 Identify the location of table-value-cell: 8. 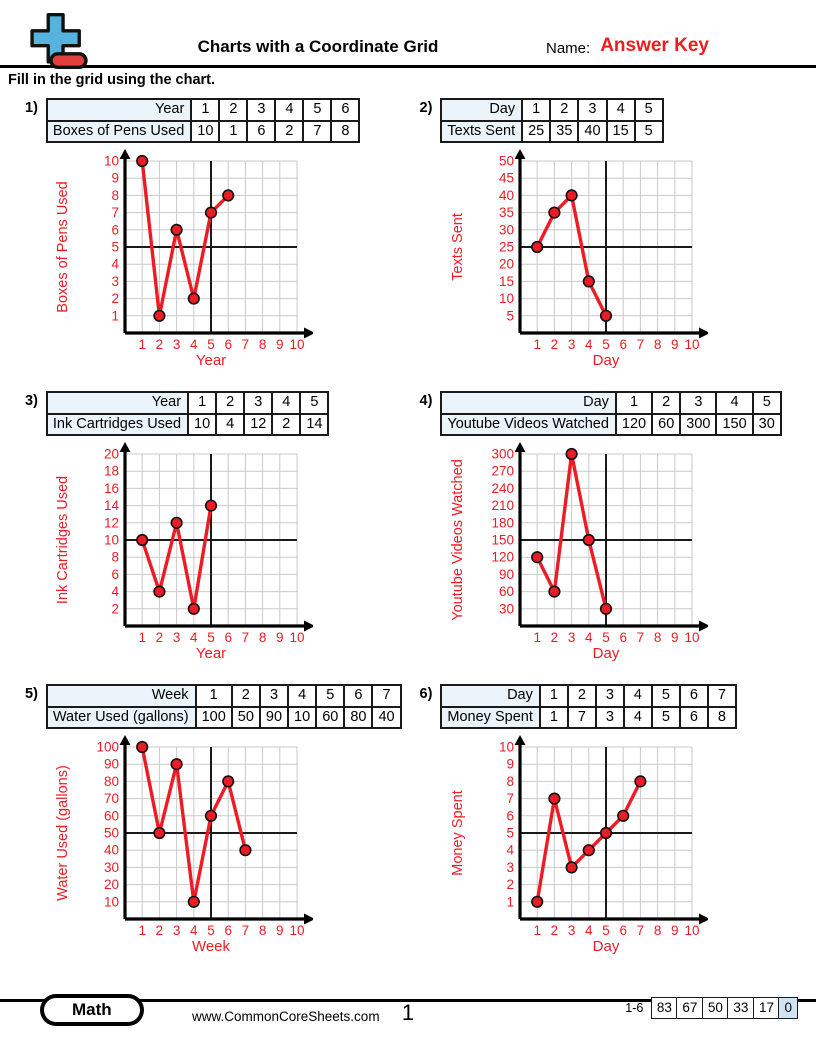
(345, 131).